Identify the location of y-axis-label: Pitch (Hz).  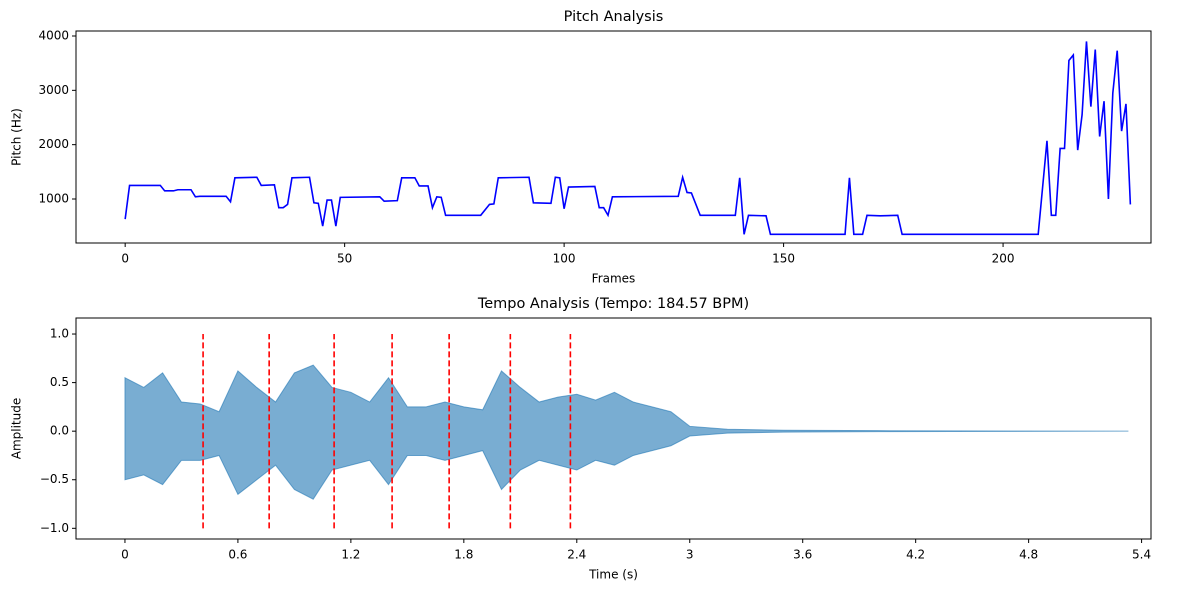
(17, 137).